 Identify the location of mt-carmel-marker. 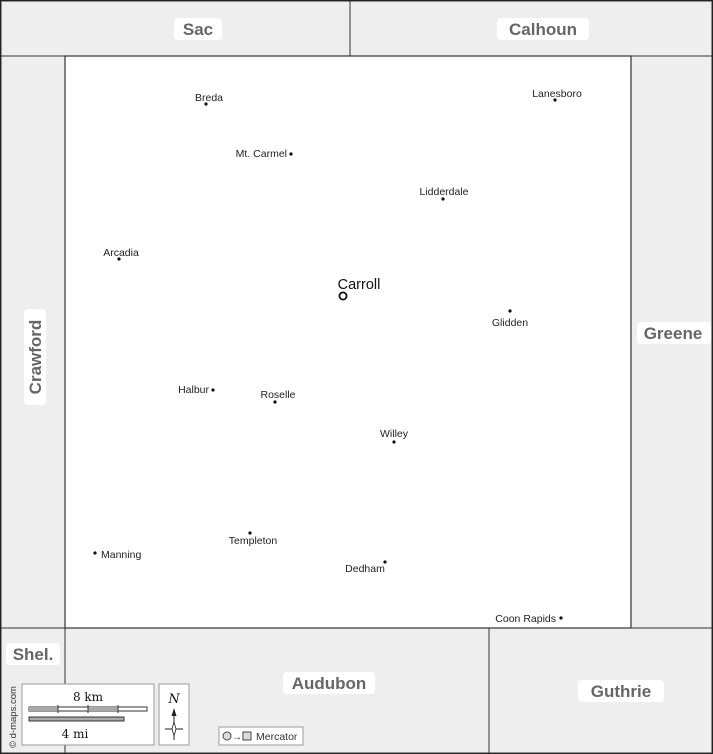
(291, 154).